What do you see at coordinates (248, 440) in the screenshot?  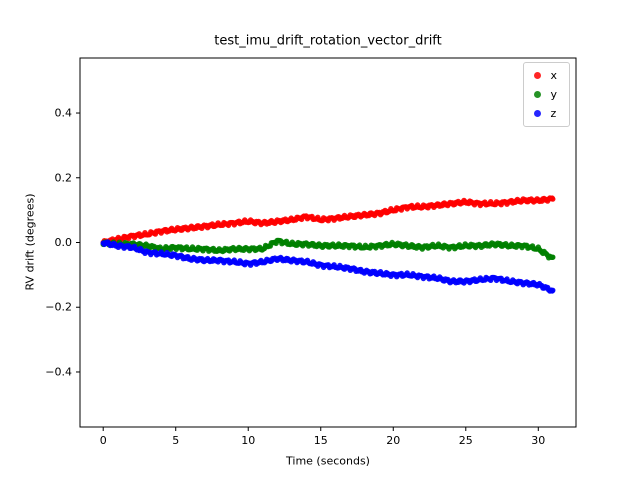 I see `x-tick-label: 10` at bounding box center [248, 440].